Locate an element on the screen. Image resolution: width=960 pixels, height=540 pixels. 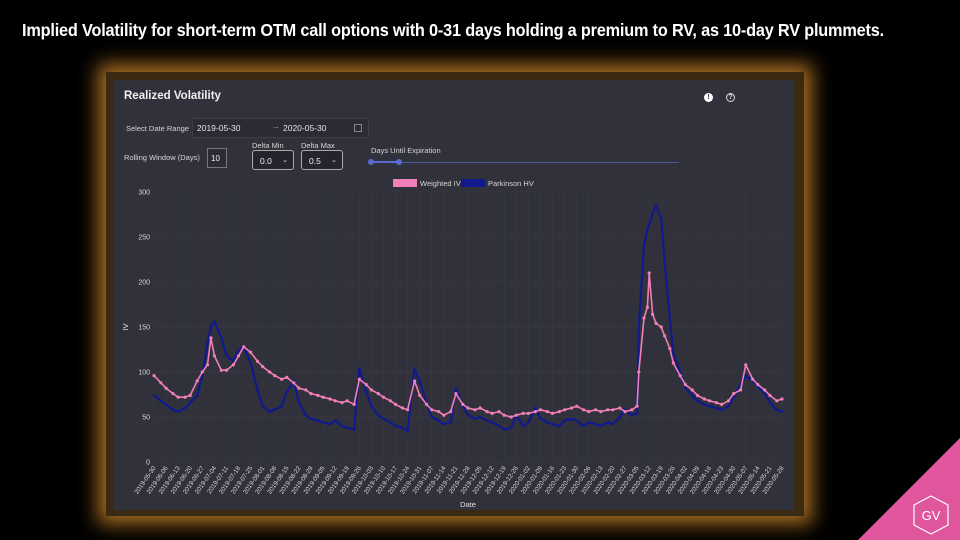
dte-slider-max-handle is located at coordinates (399, 162).